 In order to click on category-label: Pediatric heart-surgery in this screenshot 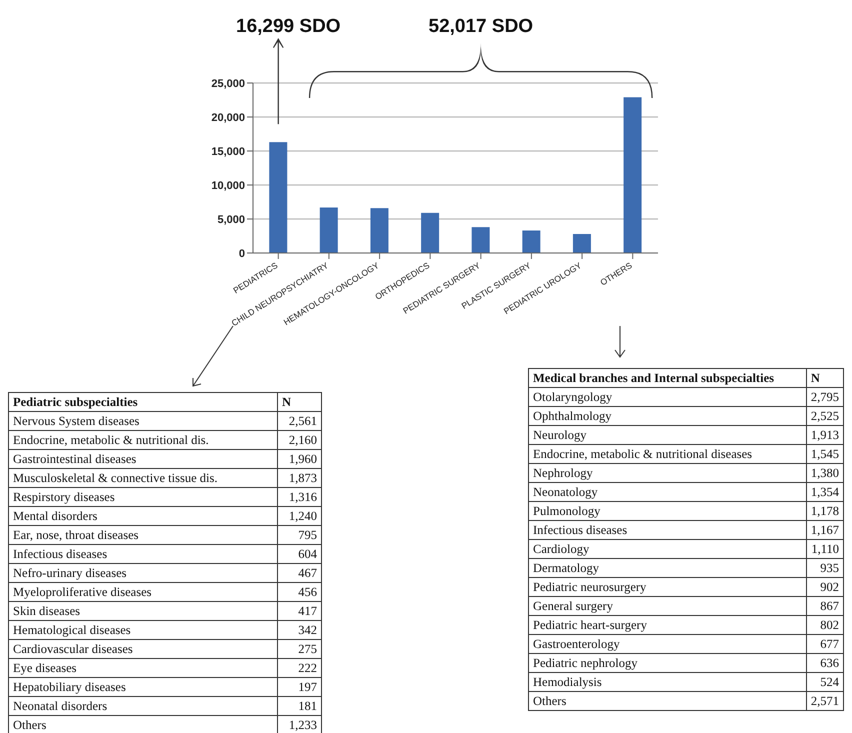, I will do `click(667, 625)`.